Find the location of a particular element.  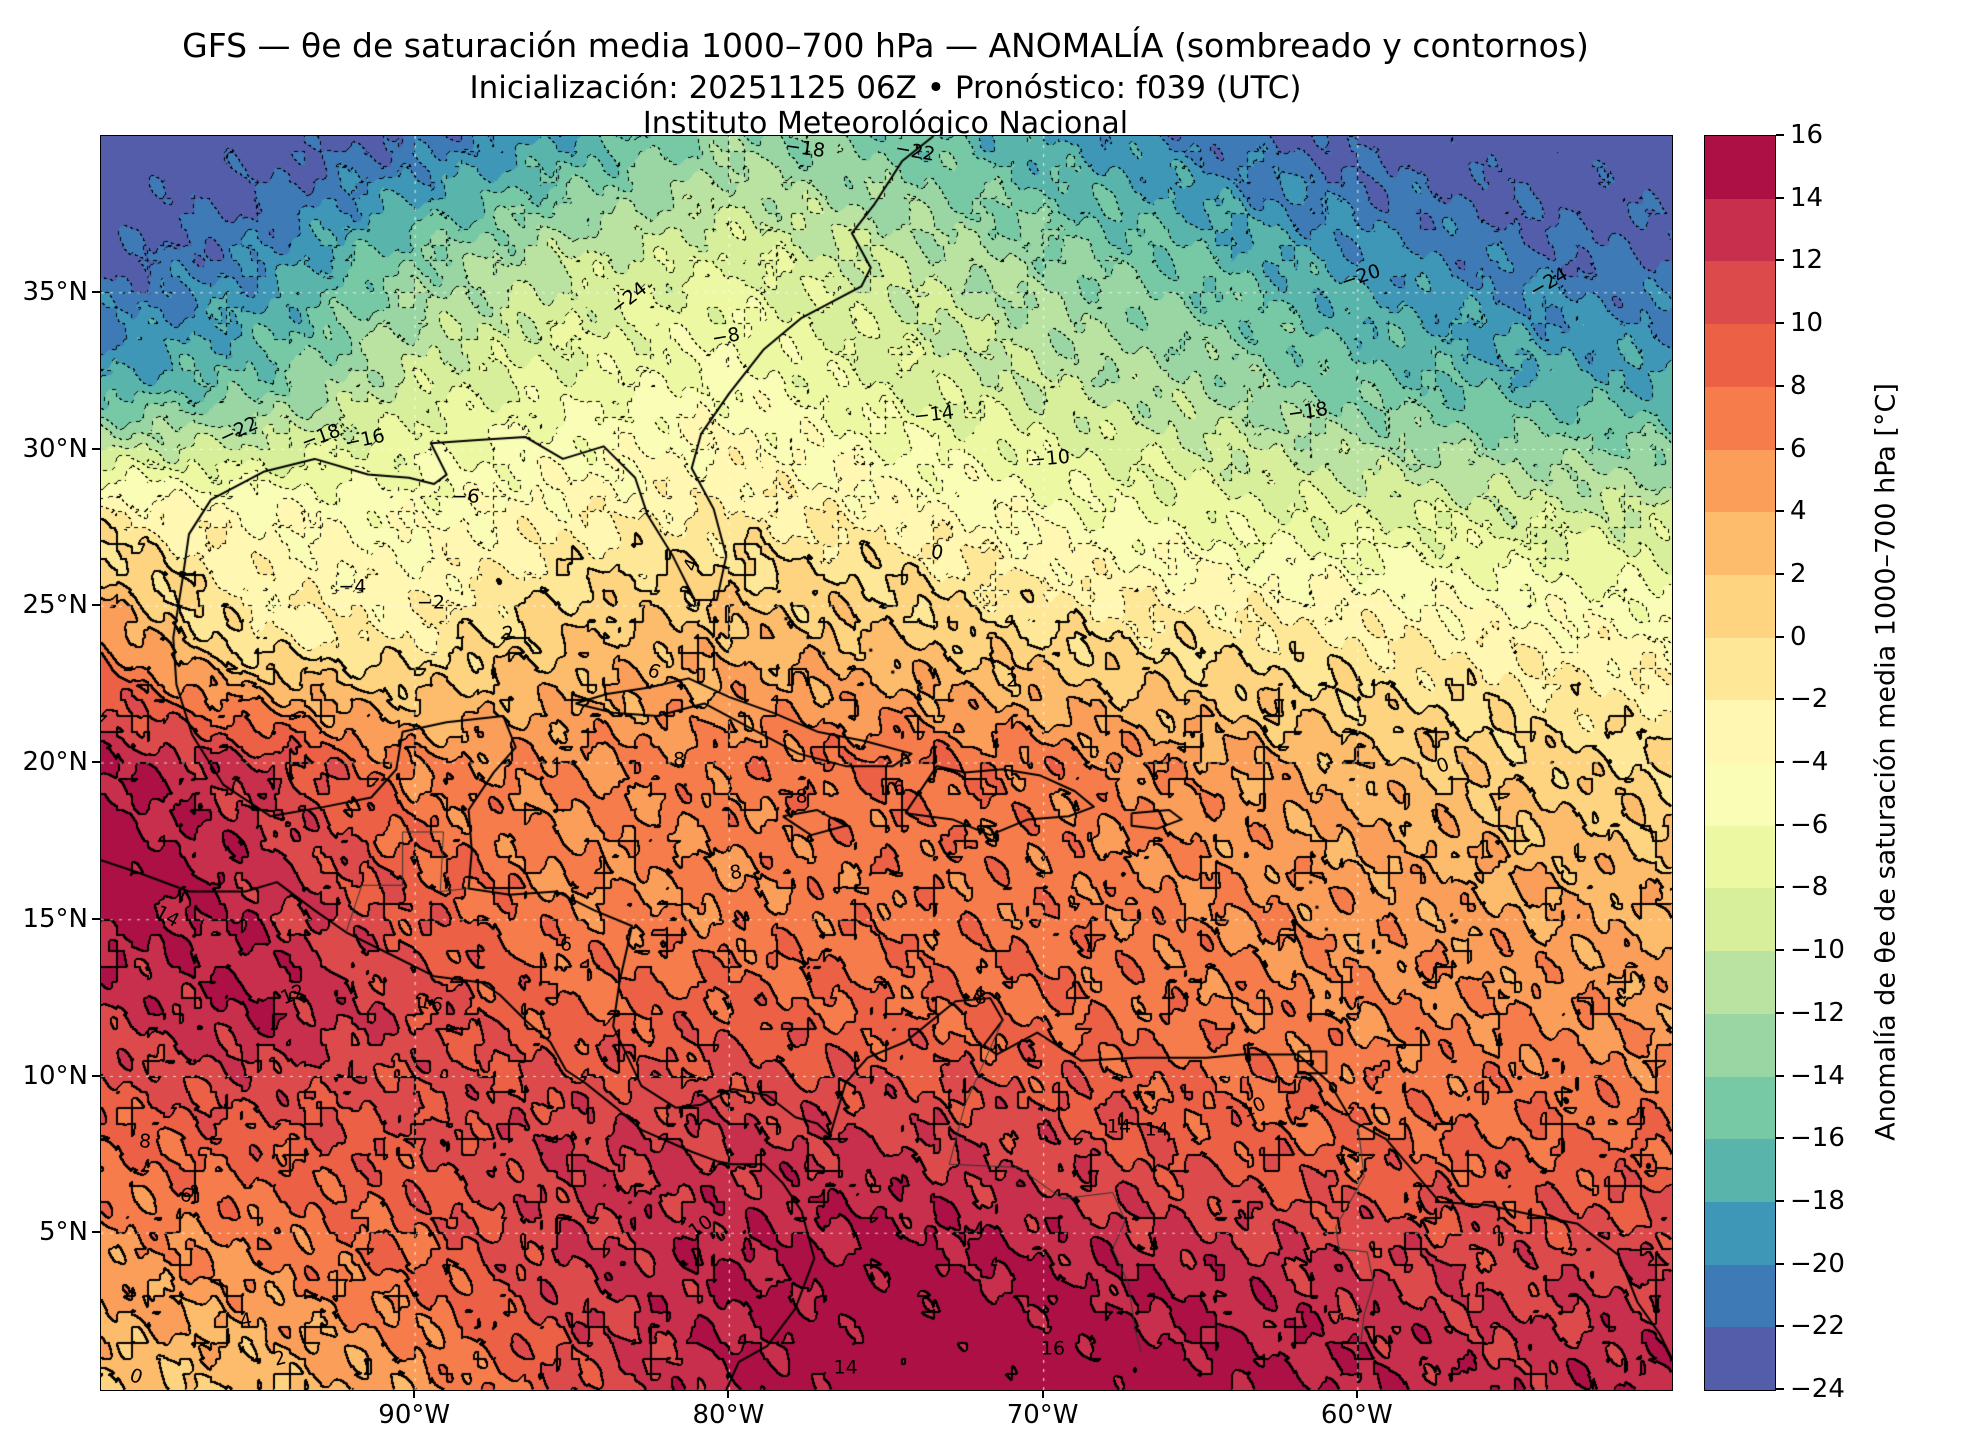

colorbar-tick-label: −16 is located at coordinates (1817, 1138).